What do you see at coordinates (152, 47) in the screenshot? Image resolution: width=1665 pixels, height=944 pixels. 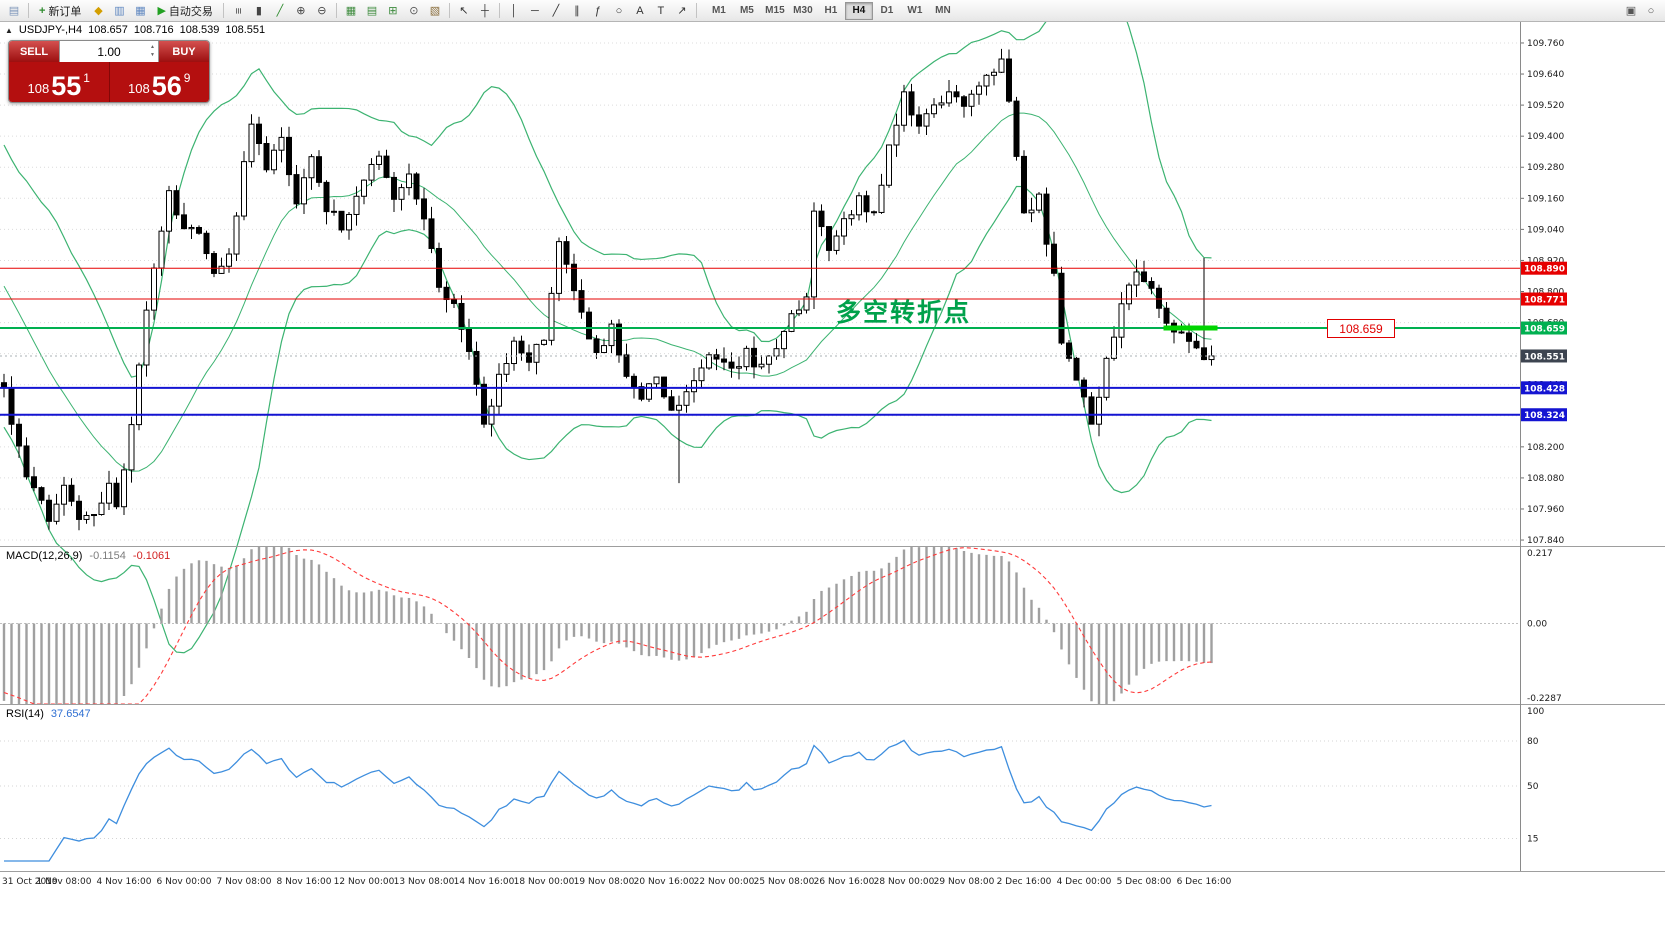 I see `spinner-up-icon: ▲` at bounding box center [152, 47].